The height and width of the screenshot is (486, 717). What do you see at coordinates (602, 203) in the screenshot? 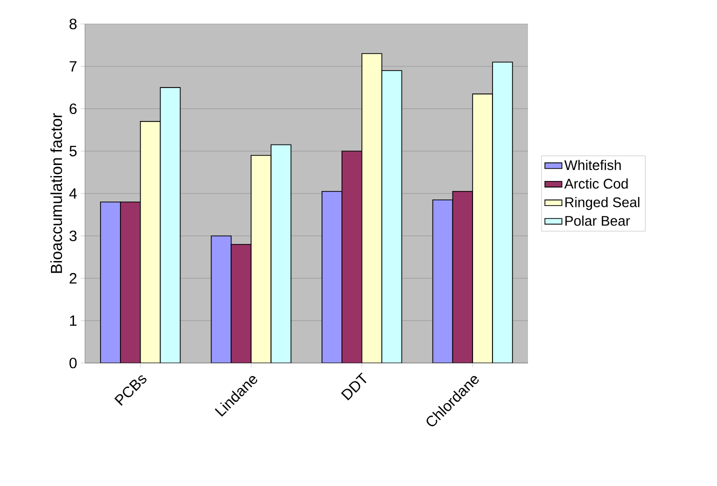
I see `legend-label: Ringed Seal` at bounding box center [602, 203].